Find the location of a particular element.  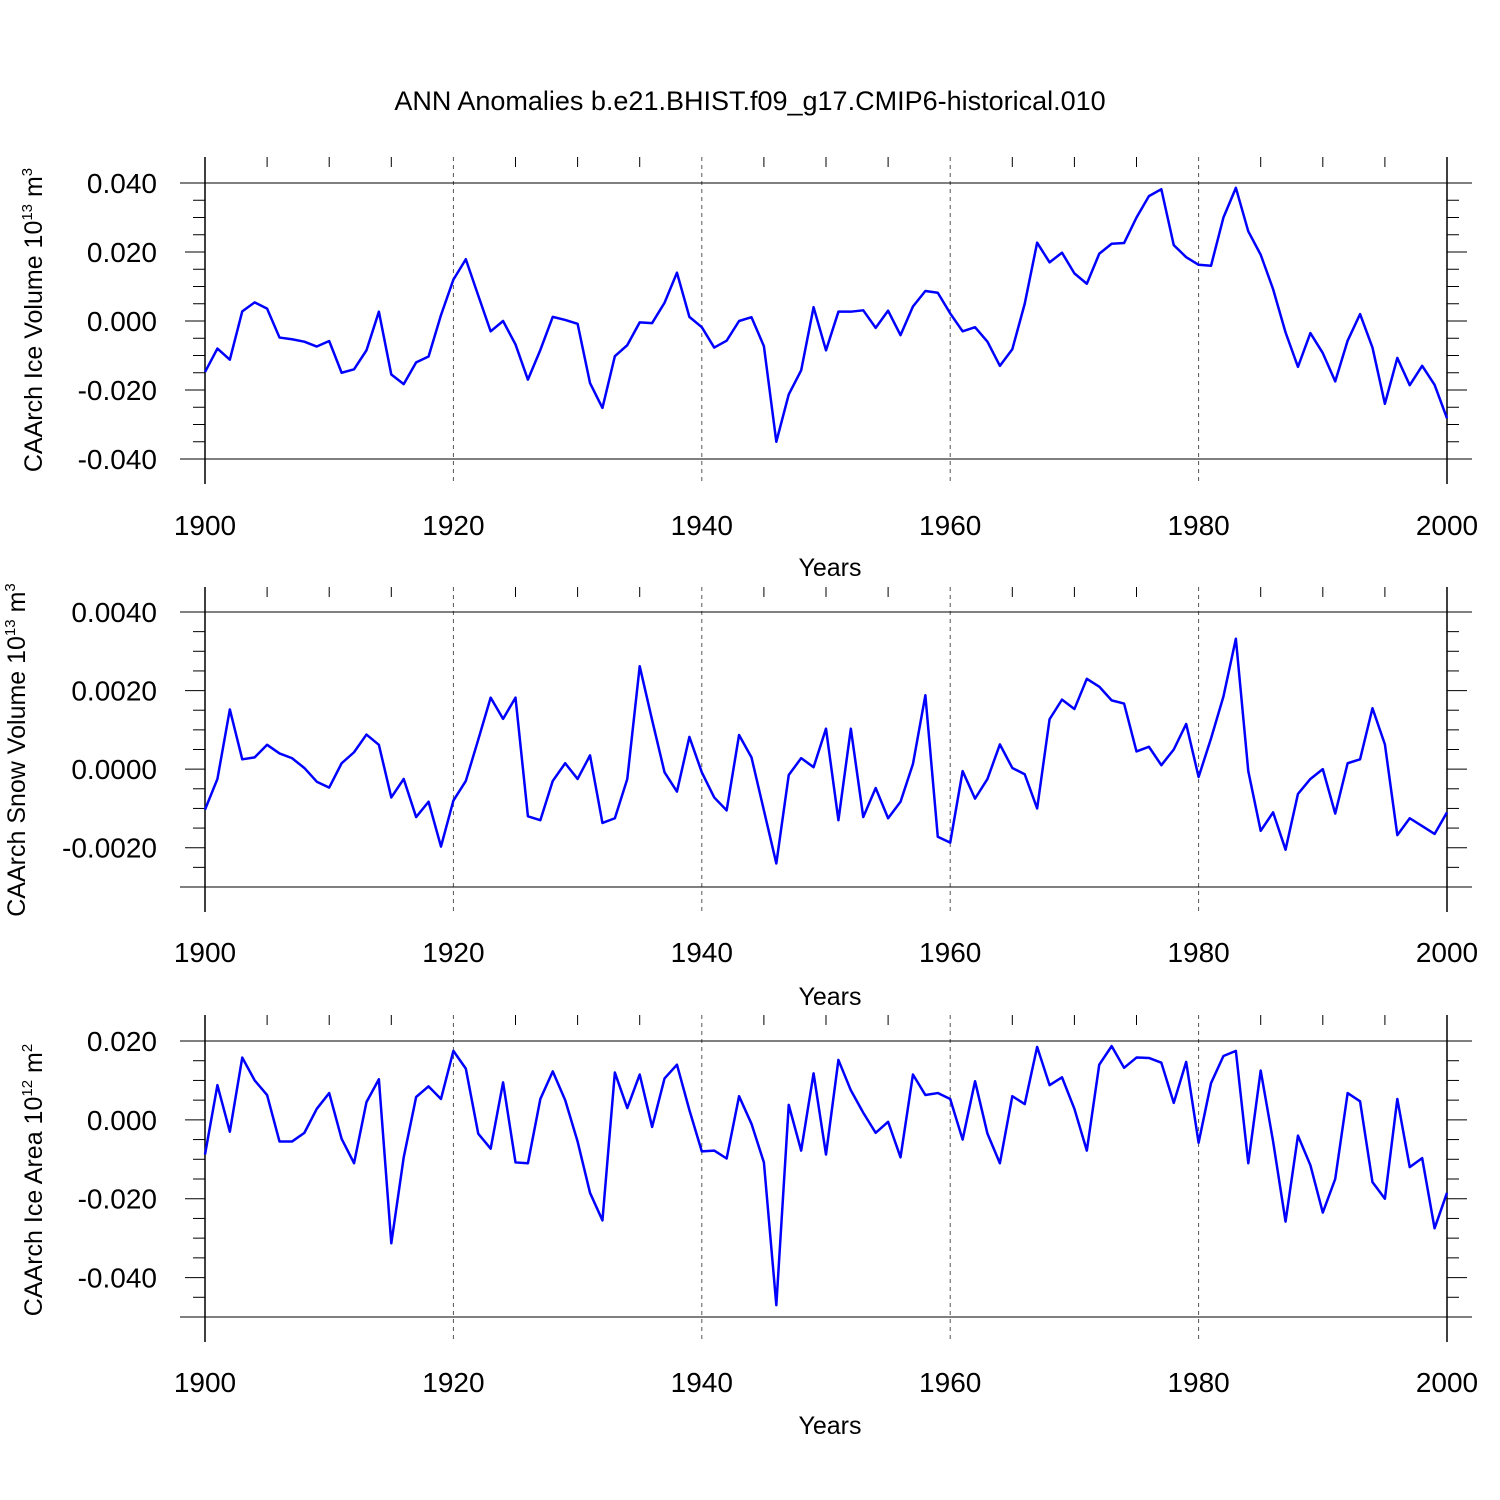

y-tick-label: 0.0020 is located at coordinates (114, 691).